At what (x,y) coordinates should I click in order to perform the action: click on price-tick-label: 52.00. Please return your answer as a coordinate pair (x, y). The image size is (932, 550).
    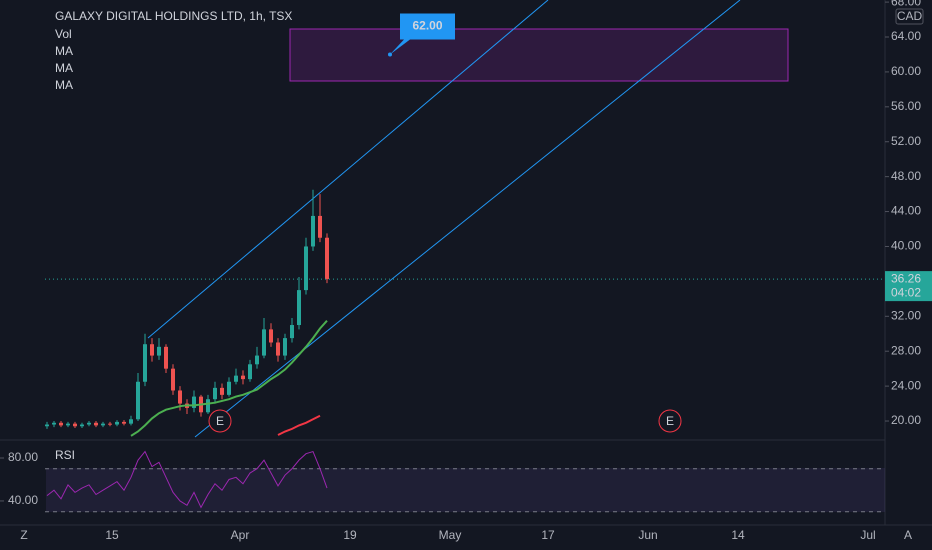
    Looking at the image, I should click on (906, 141).